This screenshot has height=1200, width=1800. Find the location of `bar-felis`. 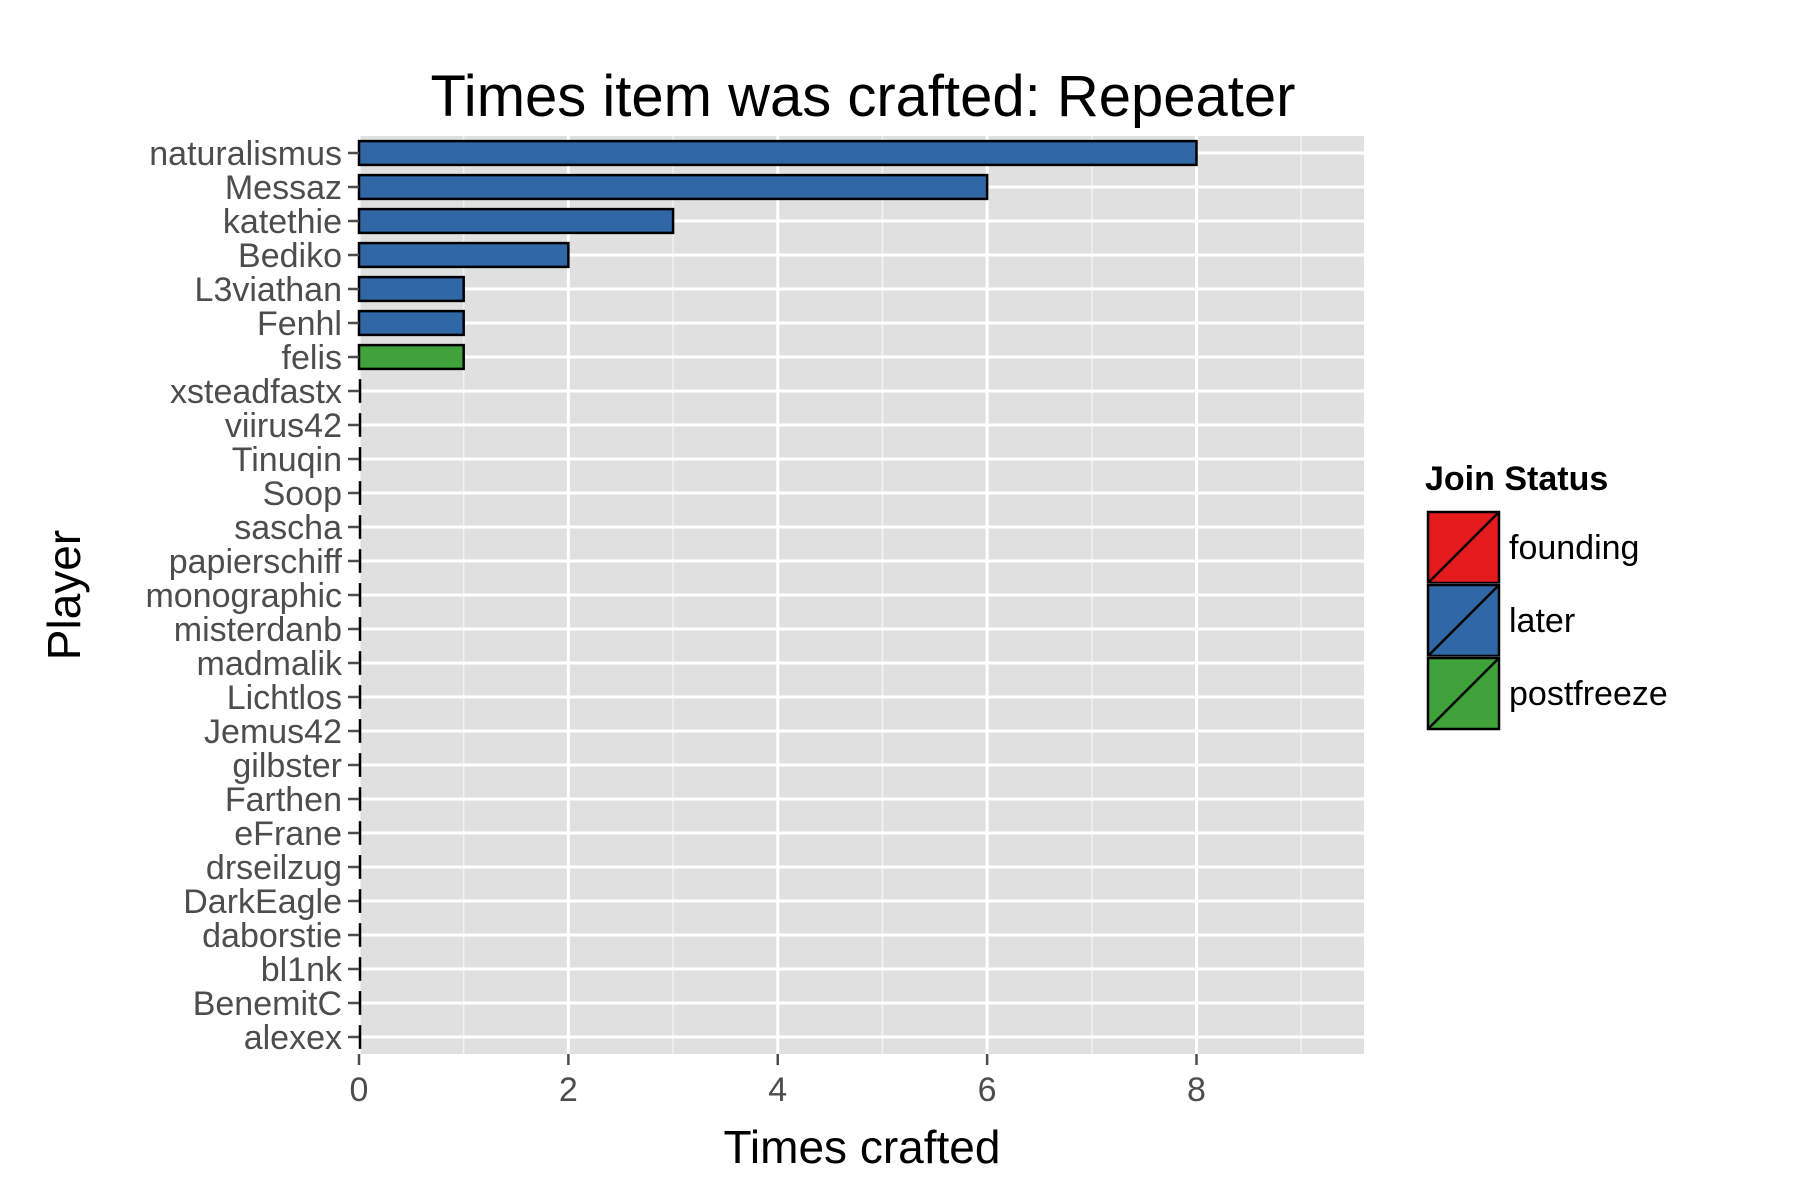

bar-felis is located at coordinates (411, 357).